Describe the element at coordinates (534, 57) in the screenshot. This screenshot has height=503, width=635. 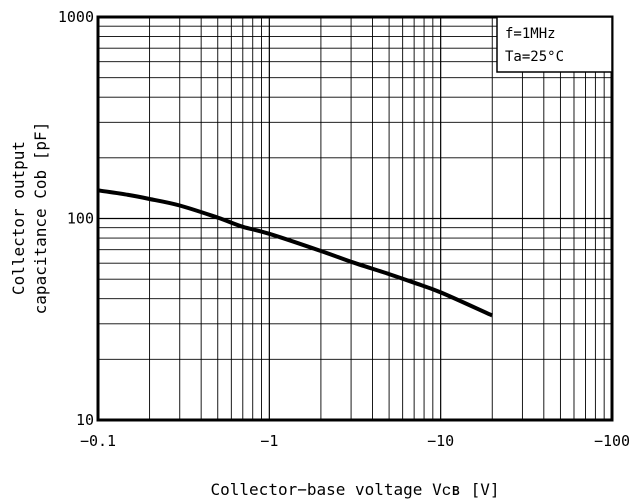
I see `annotation-temperature: Ta=25°C` at that location.